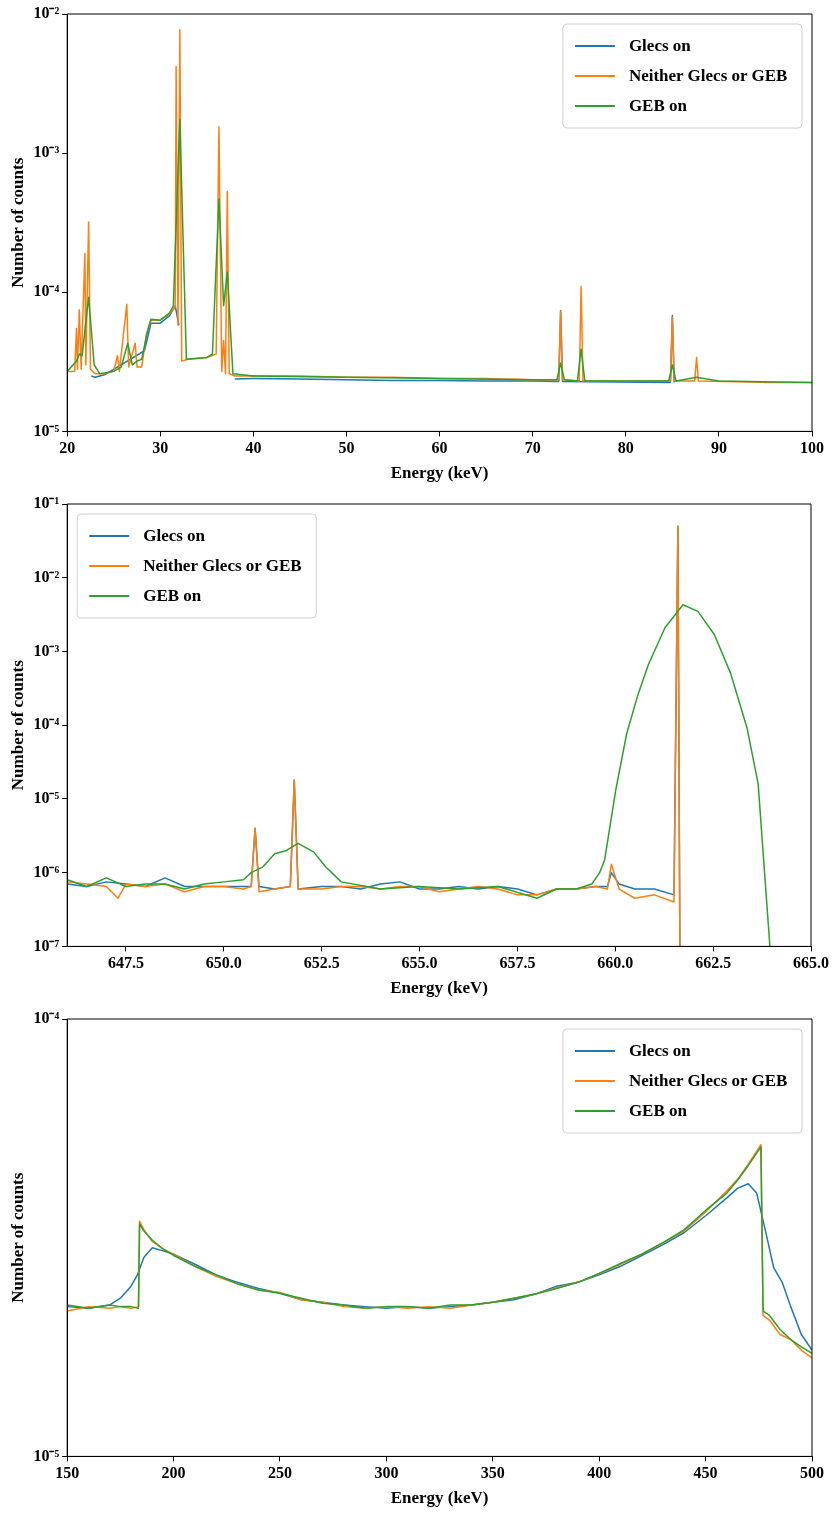 This screenshot has width=832, height=1515. Describe the element at coordinates (223, 963) in the screenshot. I see `x-tick-label: 650.0` at that location.